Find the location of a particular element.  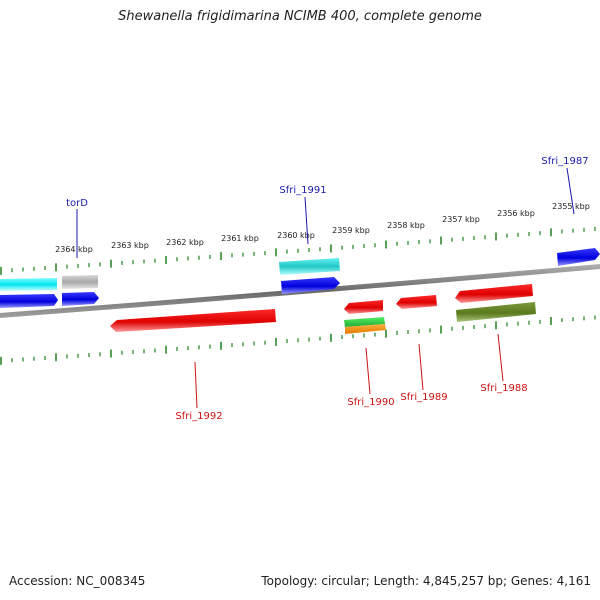

scale-label-2355: 2355 kbp is located at coordinates (571, 206).